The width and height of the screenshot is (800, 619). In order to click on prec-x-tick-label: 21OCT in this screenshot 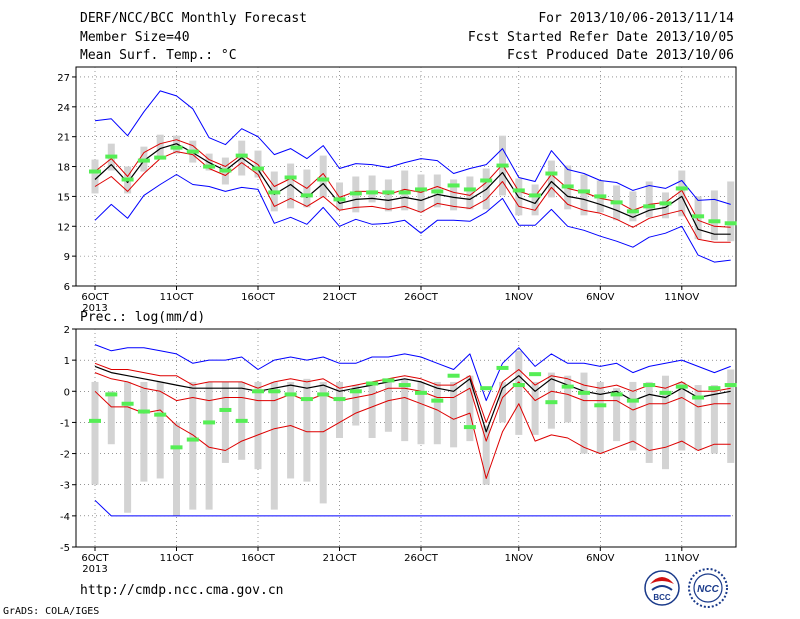, I will do `click(340, 558)`.